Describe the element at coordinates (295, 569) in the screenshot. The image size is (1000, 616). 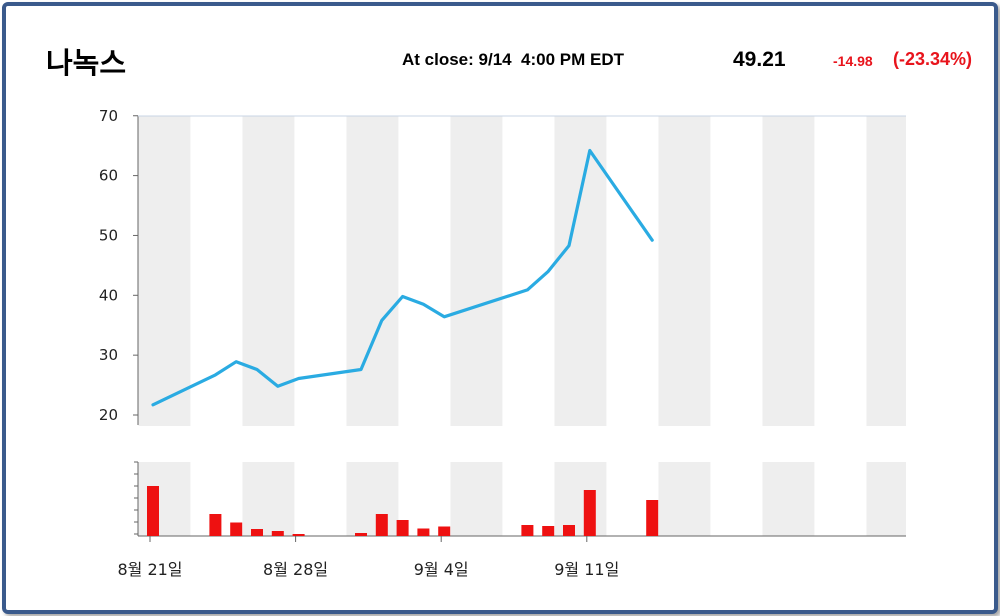
I see `x-tick-label: 8월 28일` at that location.